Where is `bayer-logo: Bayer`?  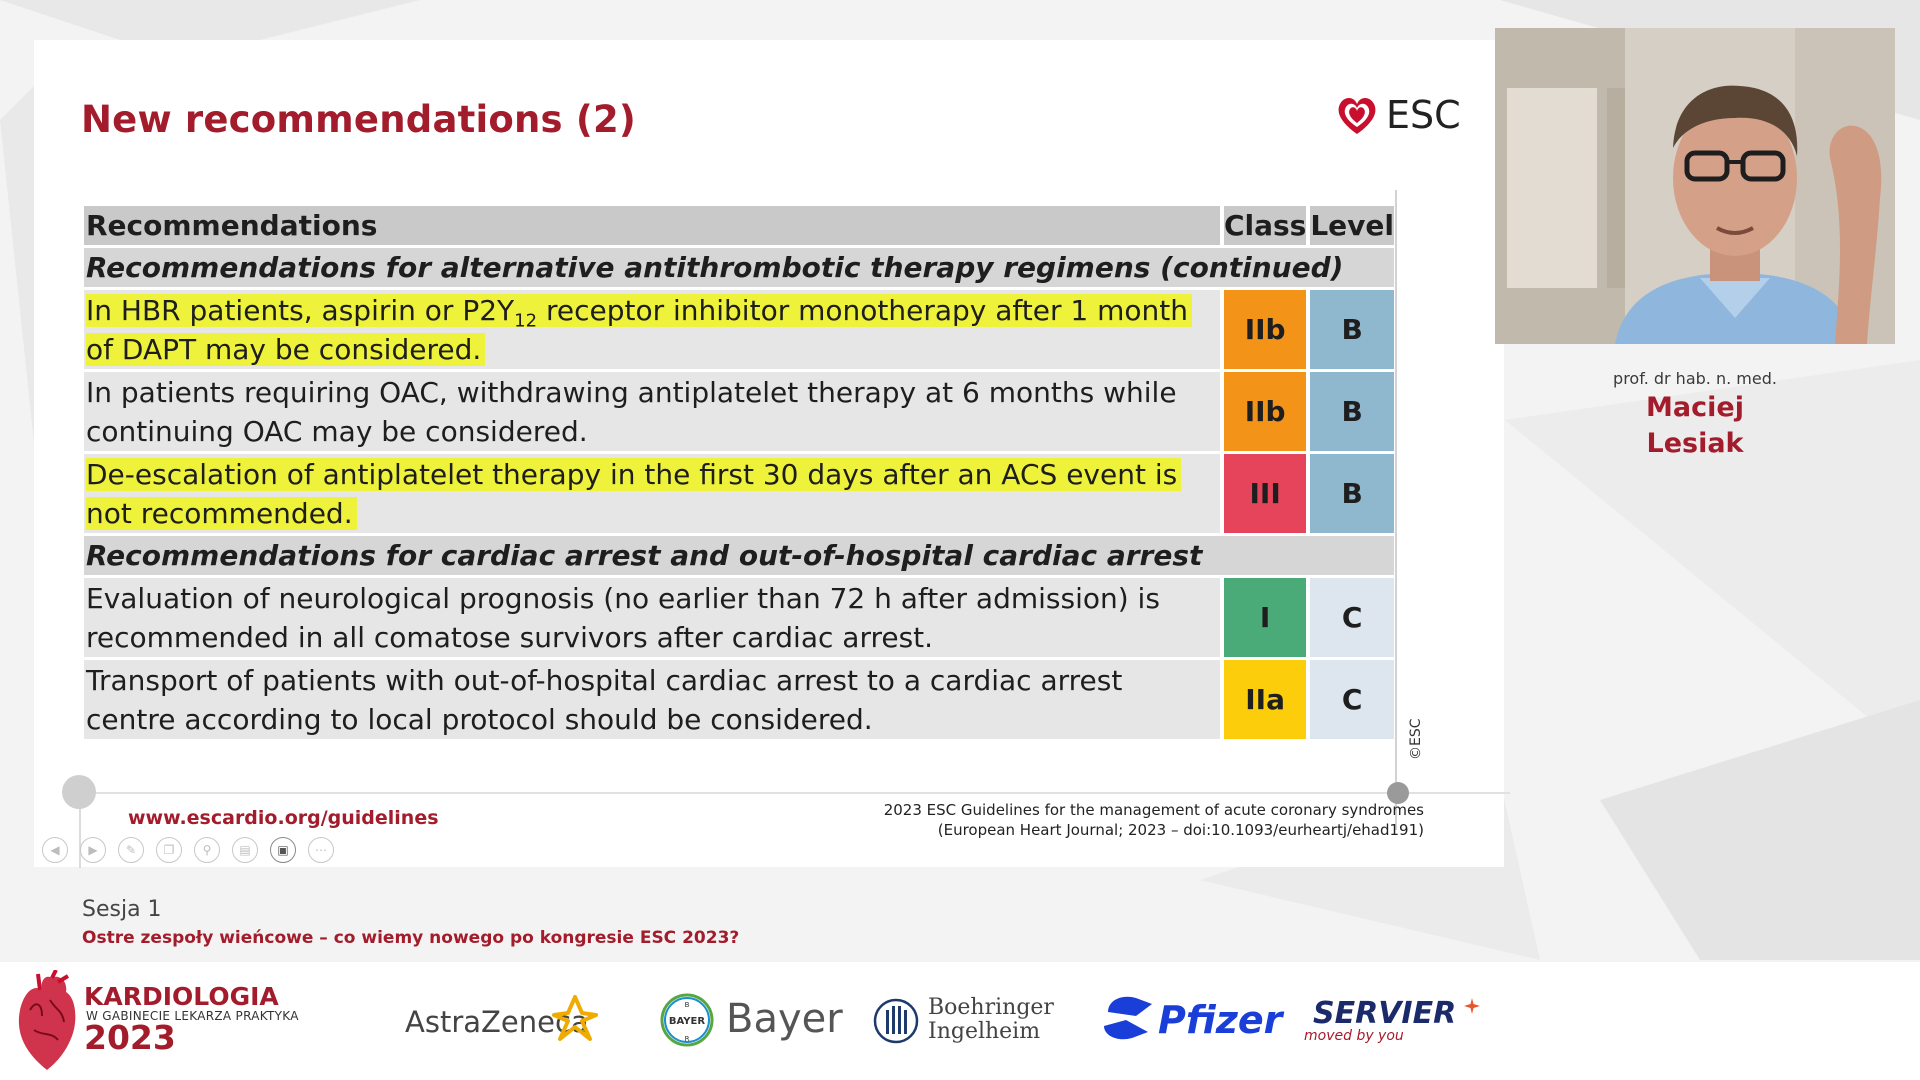
bayer-logo: Bayer is located at coordinates (784, 1019).